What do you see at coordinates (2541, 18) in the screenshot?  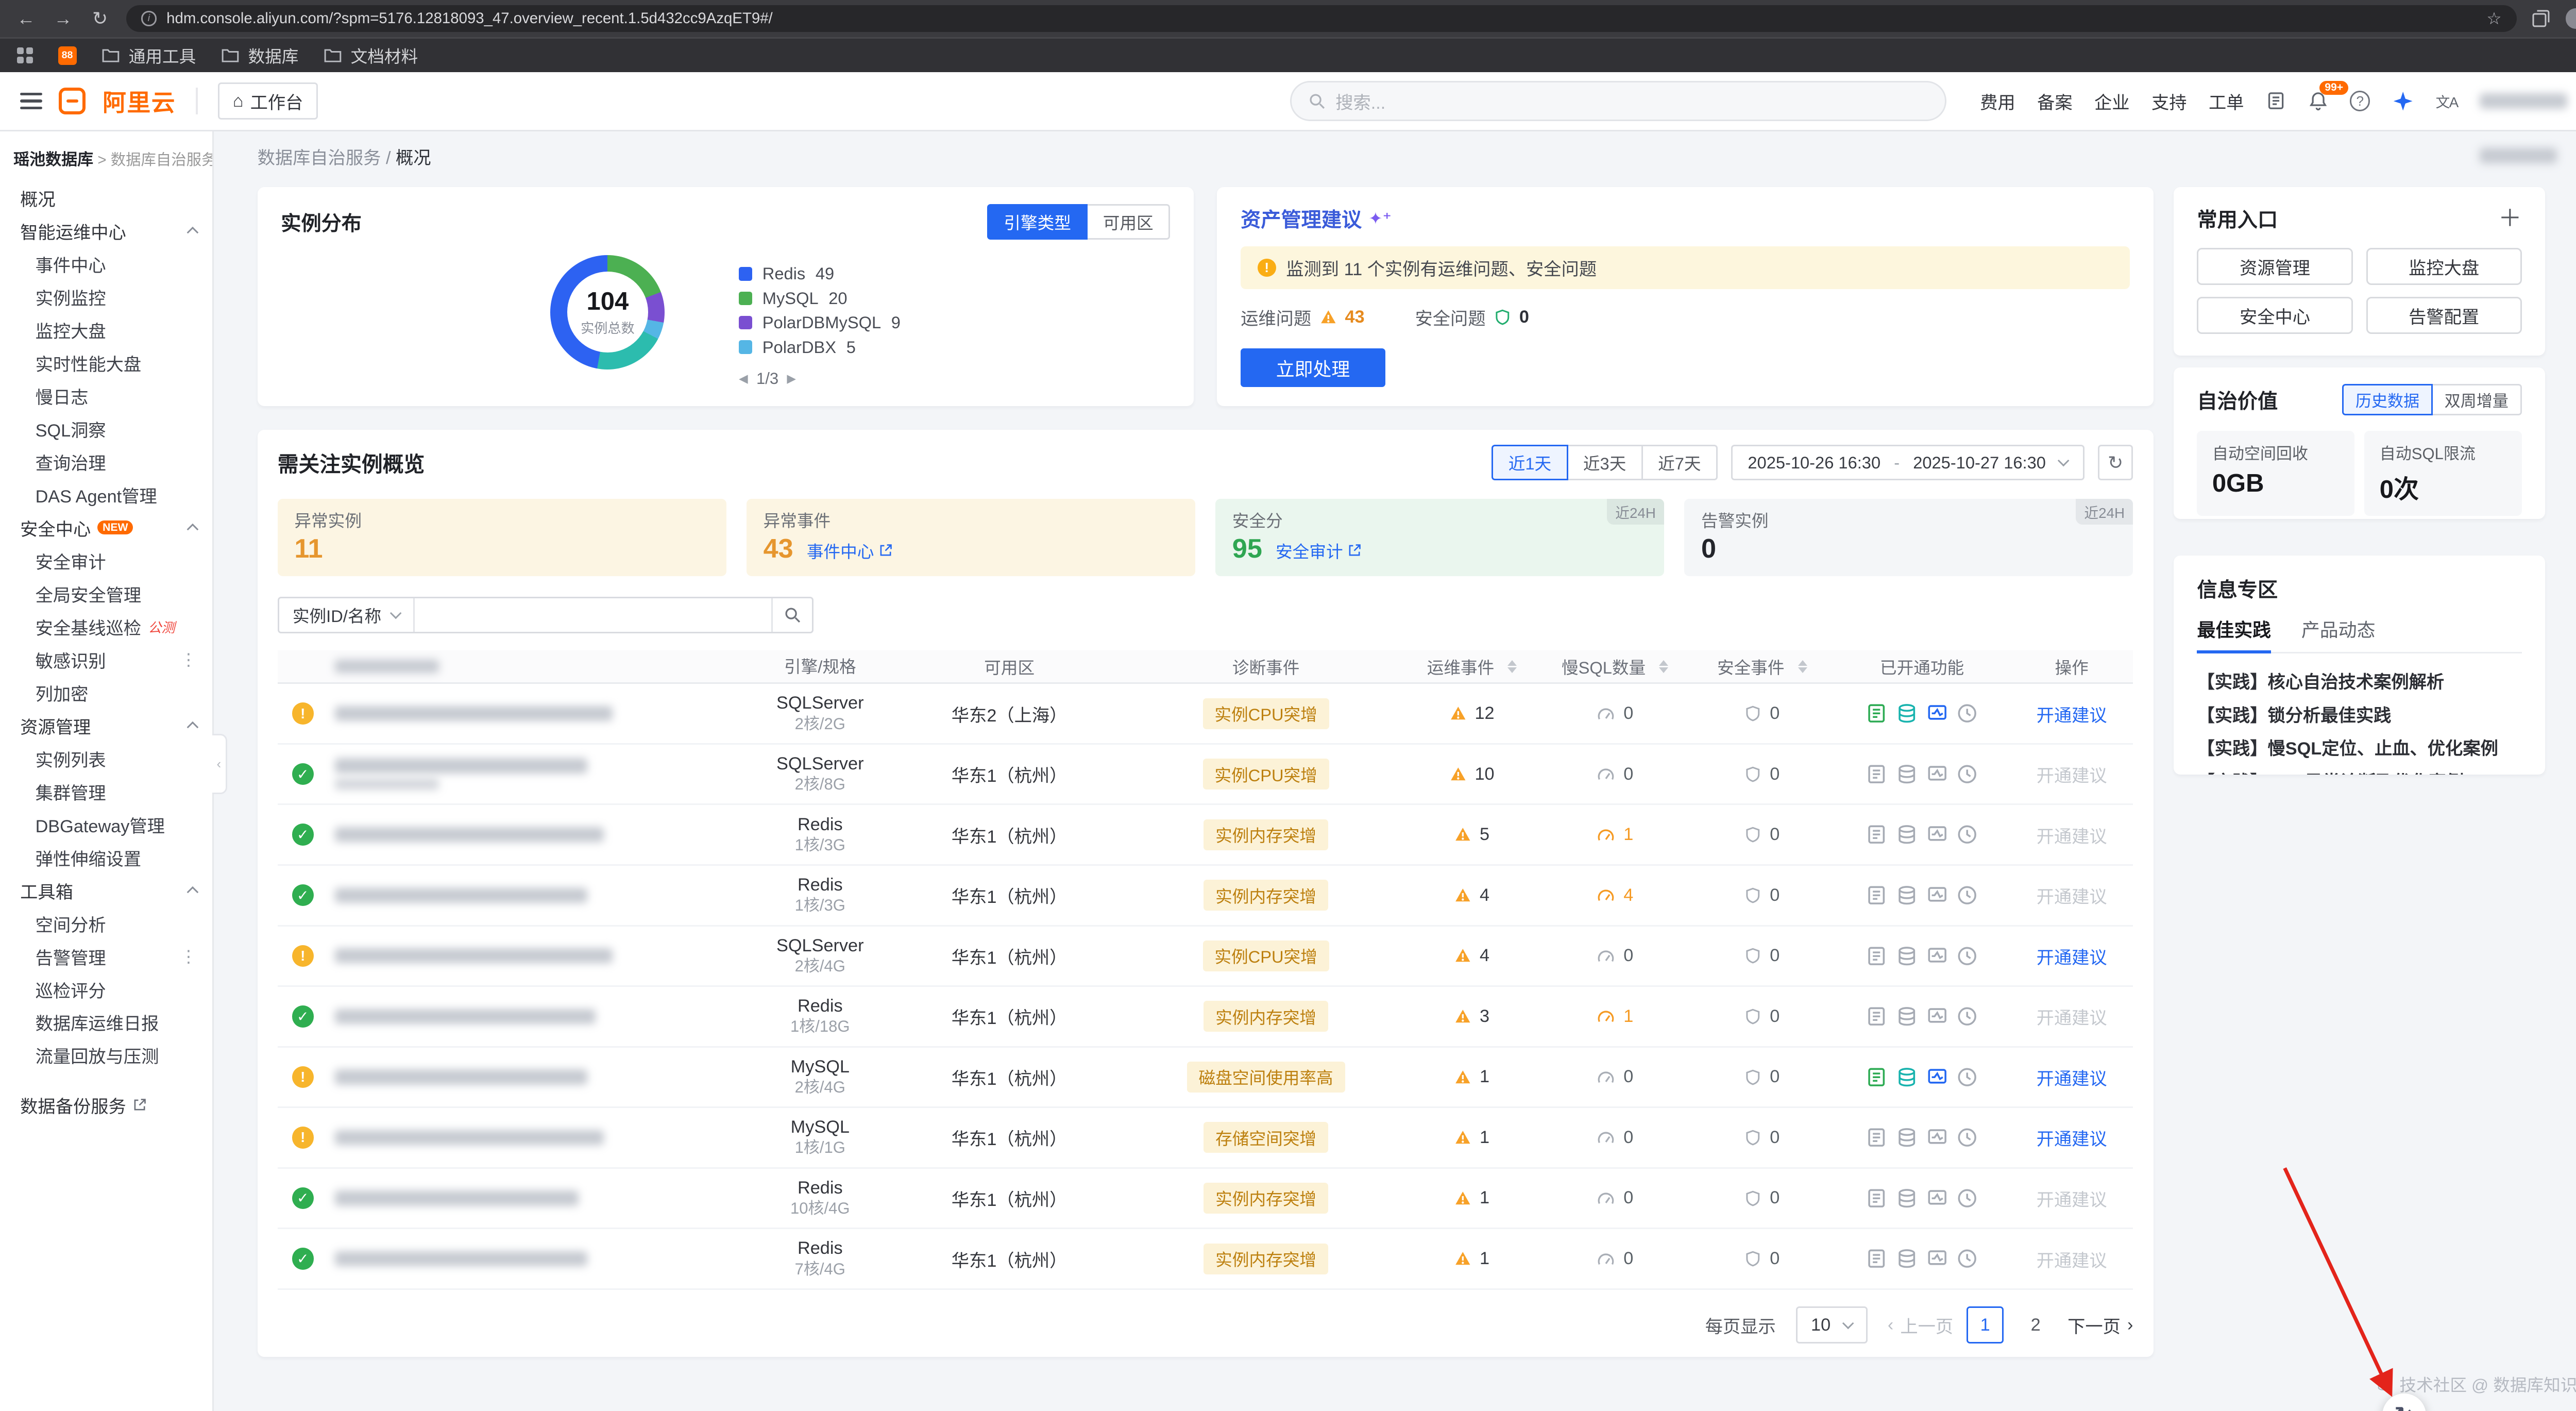 I see `tab-stack-icon` at bounding box center [2541, 18].